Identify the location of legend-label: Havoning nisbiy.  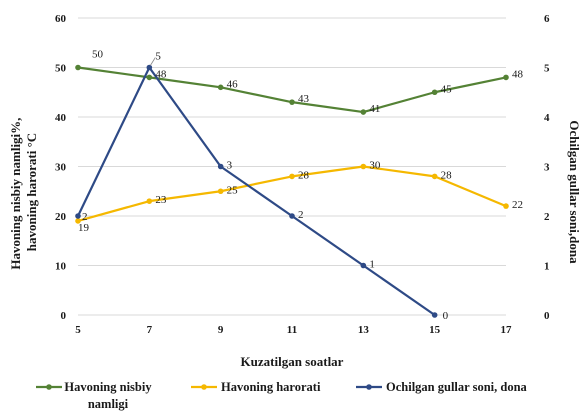
(108, 387).